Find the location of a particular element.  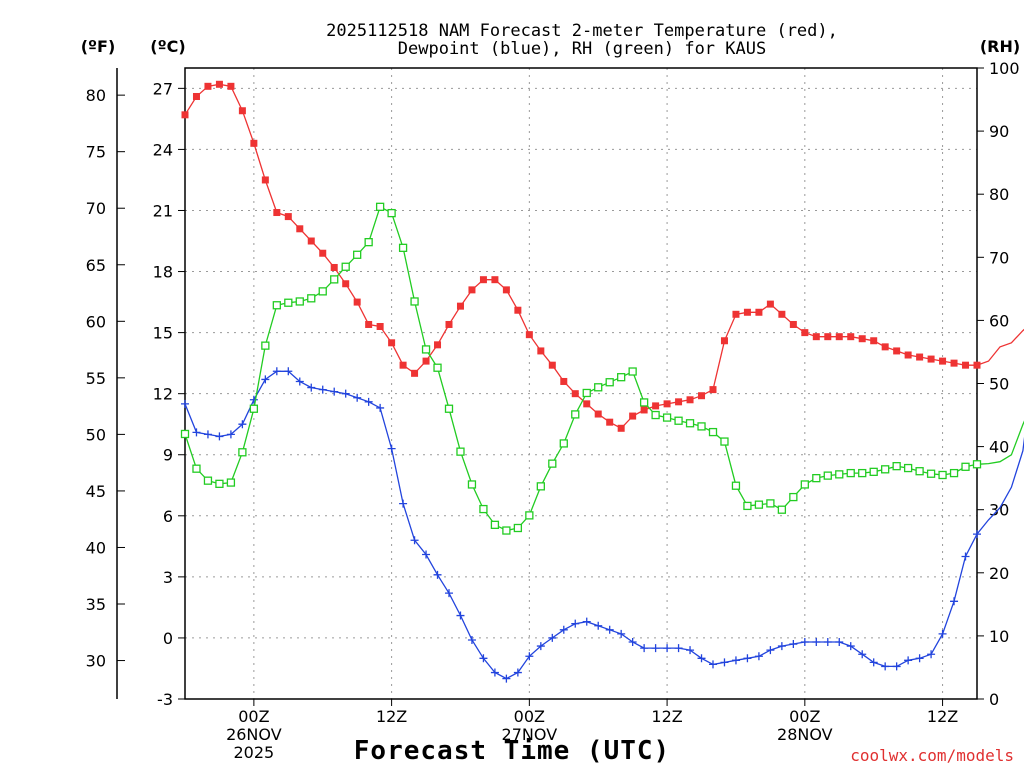

rh-unit-label: (RH) is located at coordinates (1000, 46).